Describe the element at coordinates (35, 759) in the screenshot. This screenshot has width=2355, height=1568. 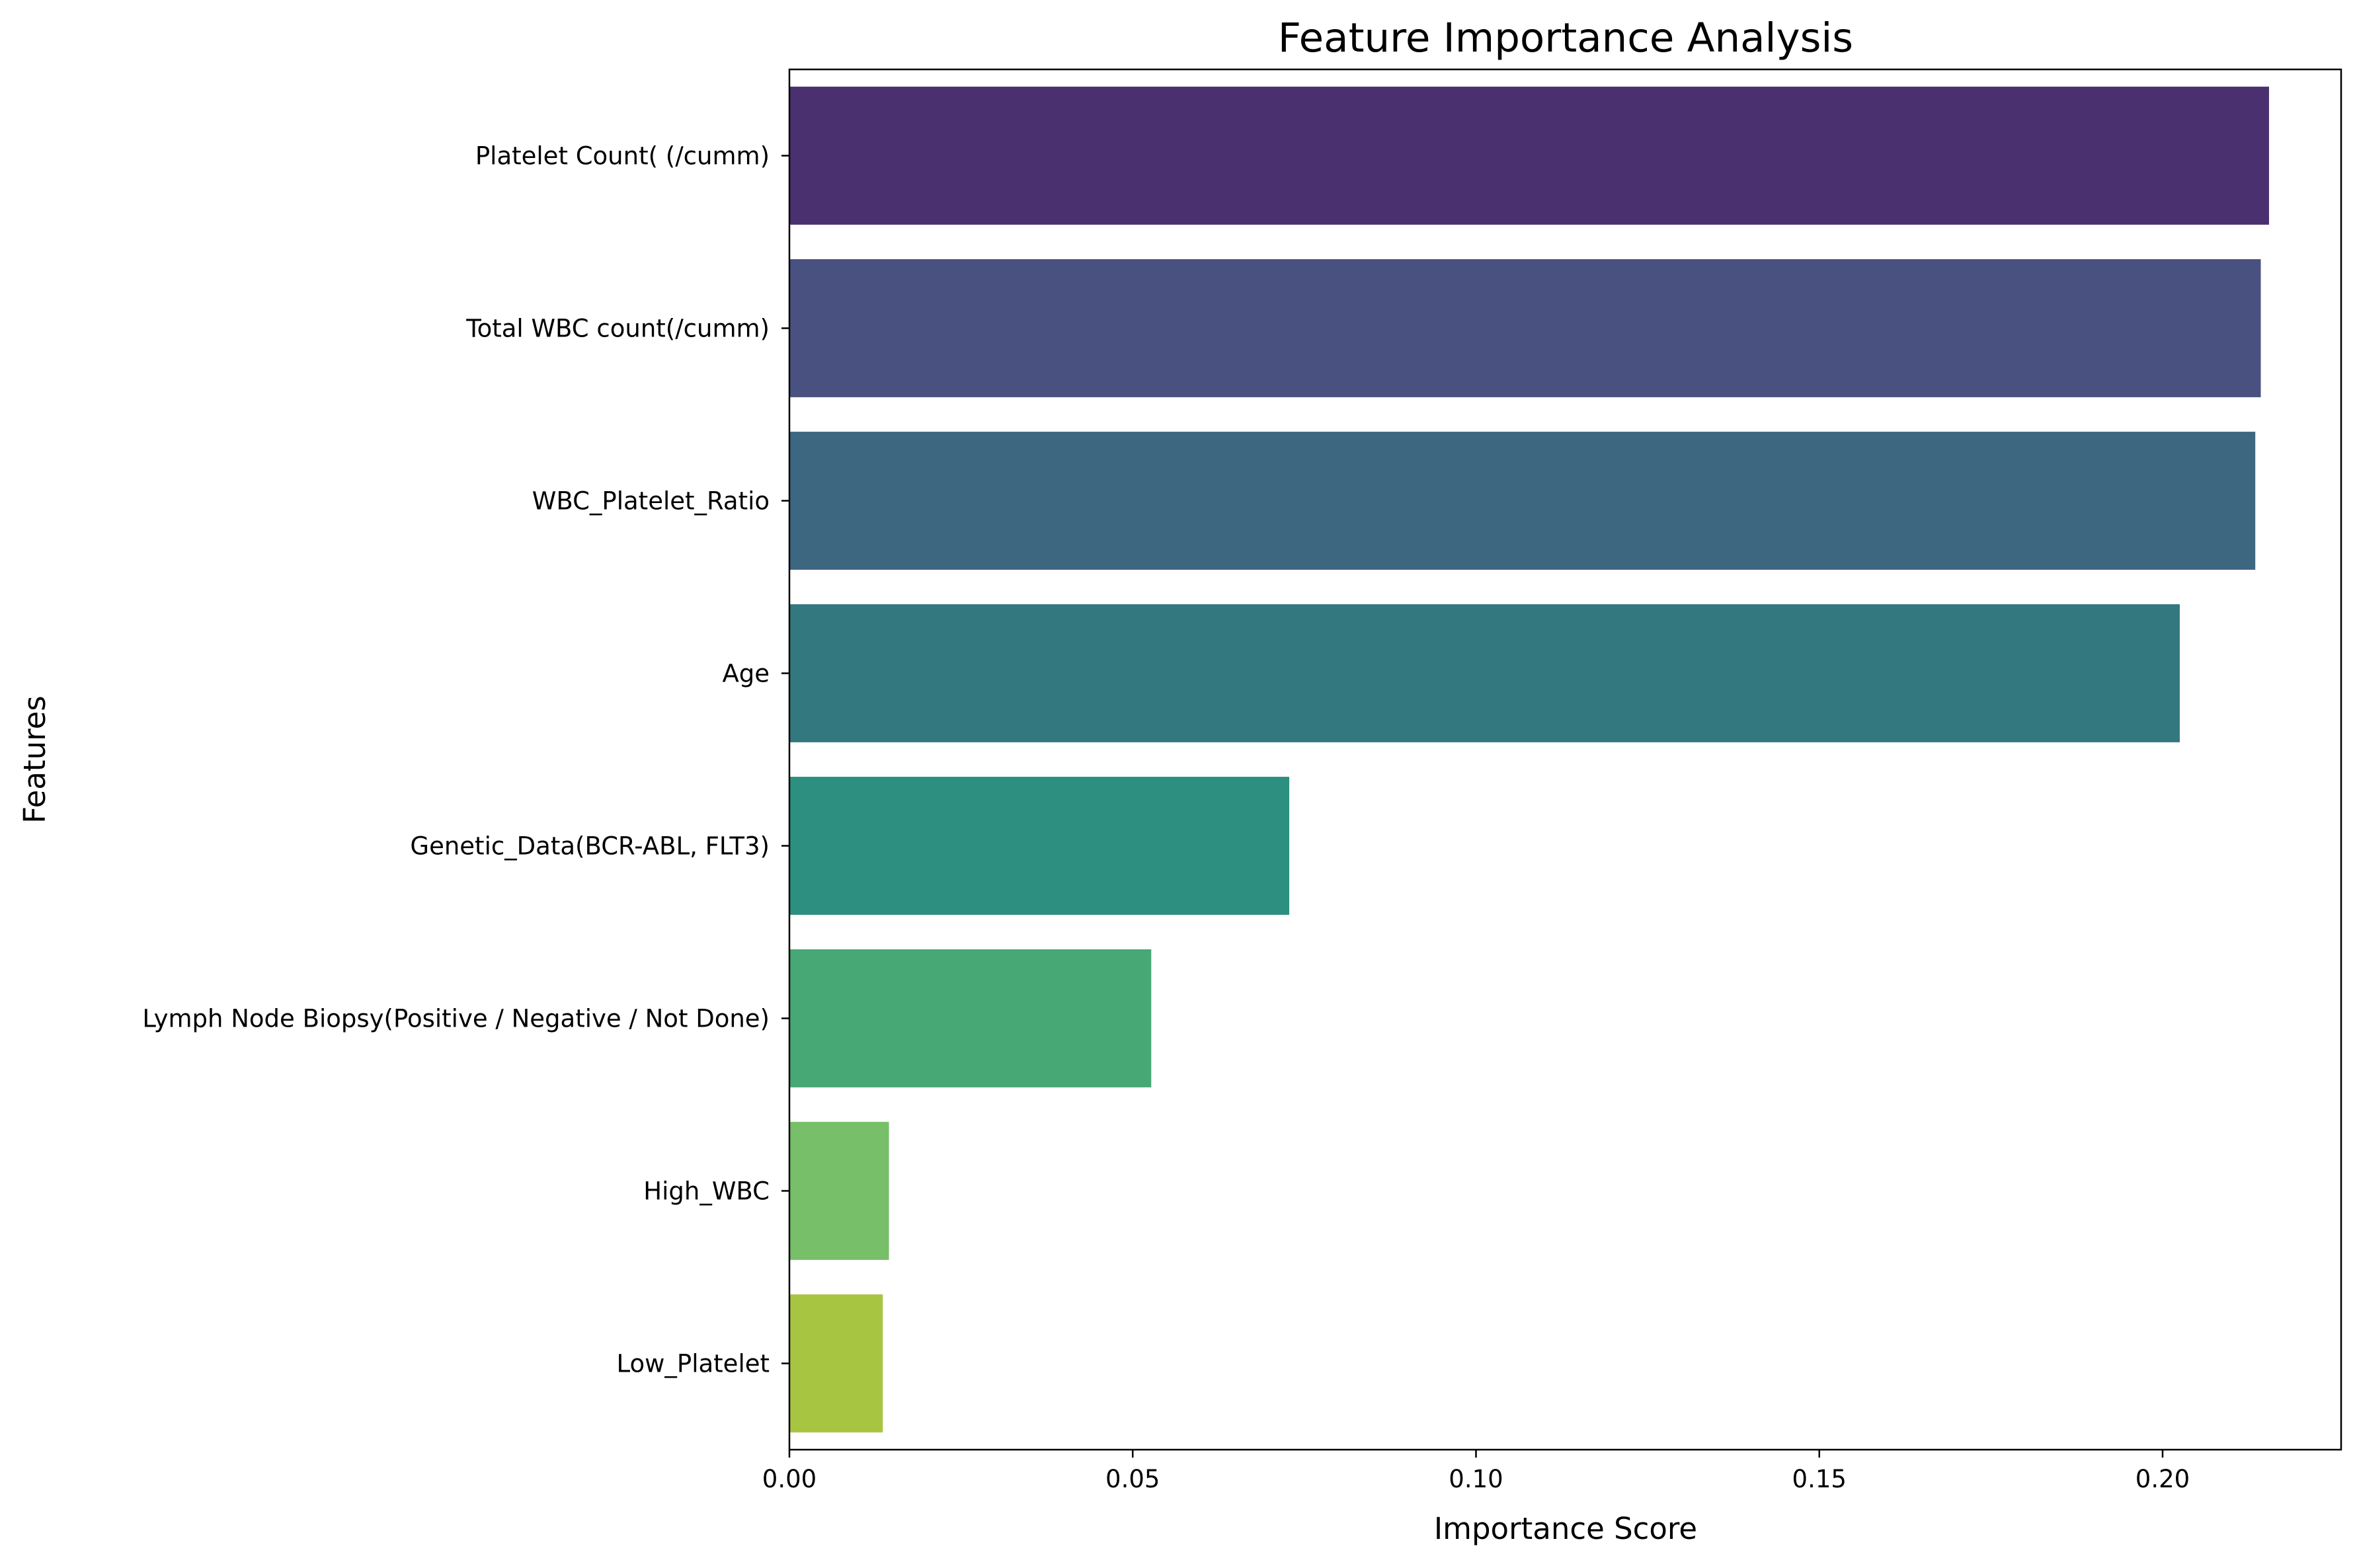
I see `y-axis-label: Features` at that location.